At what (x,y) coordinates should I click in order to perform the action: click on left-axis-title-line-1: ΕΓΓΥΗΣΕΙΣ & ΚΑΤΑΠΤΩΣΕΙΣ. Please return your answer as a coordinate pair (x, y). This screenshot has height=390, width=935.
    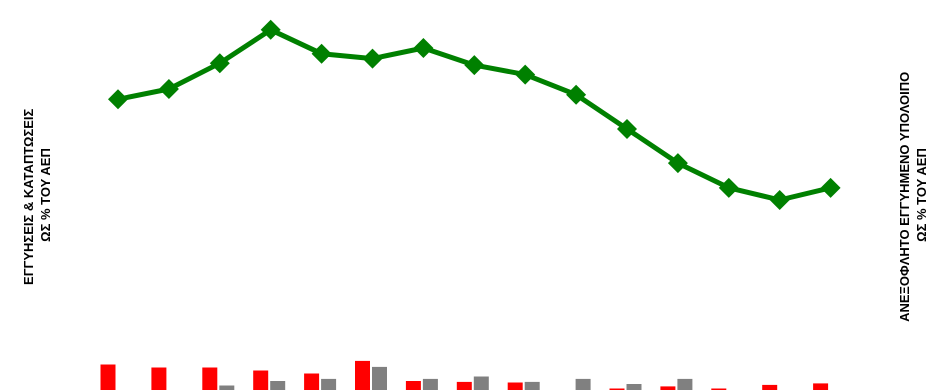
    Looking at the image, I should click on (28, 196).